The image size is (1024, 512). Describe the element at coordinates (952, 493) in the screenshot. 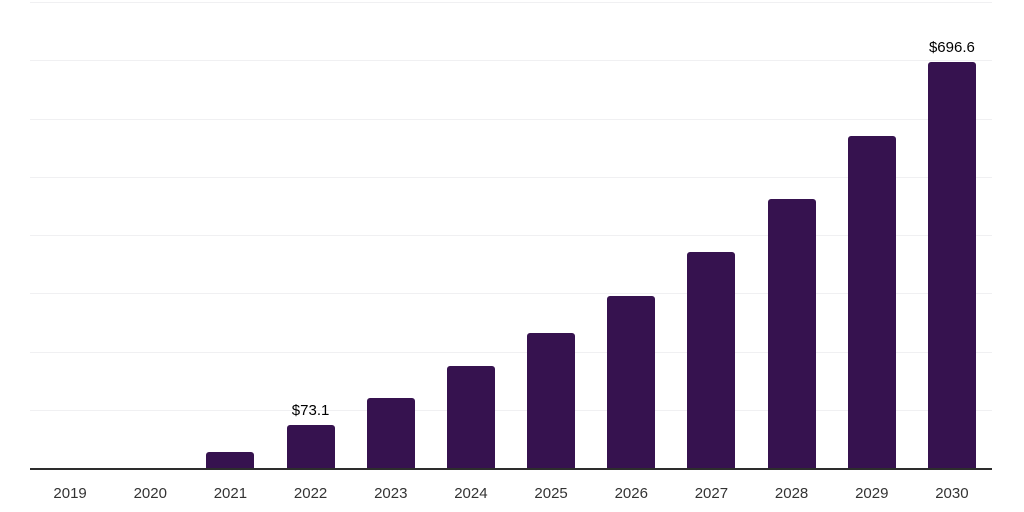

I see `tick-label-2030: 2030` at that location.